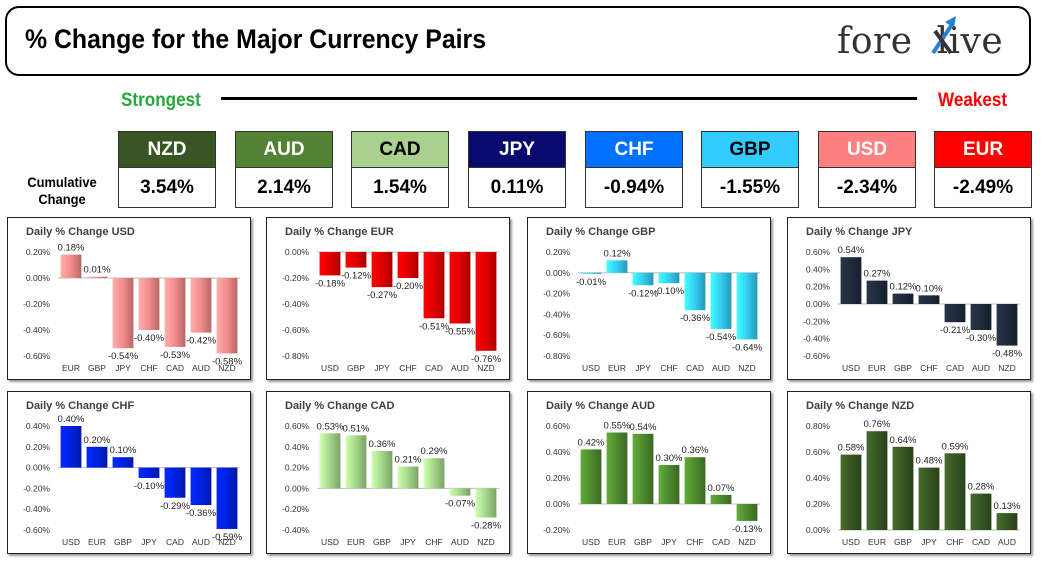 The image size is (1042, 574). I want to click on data-label: 0.13%, so click(1007, 506).